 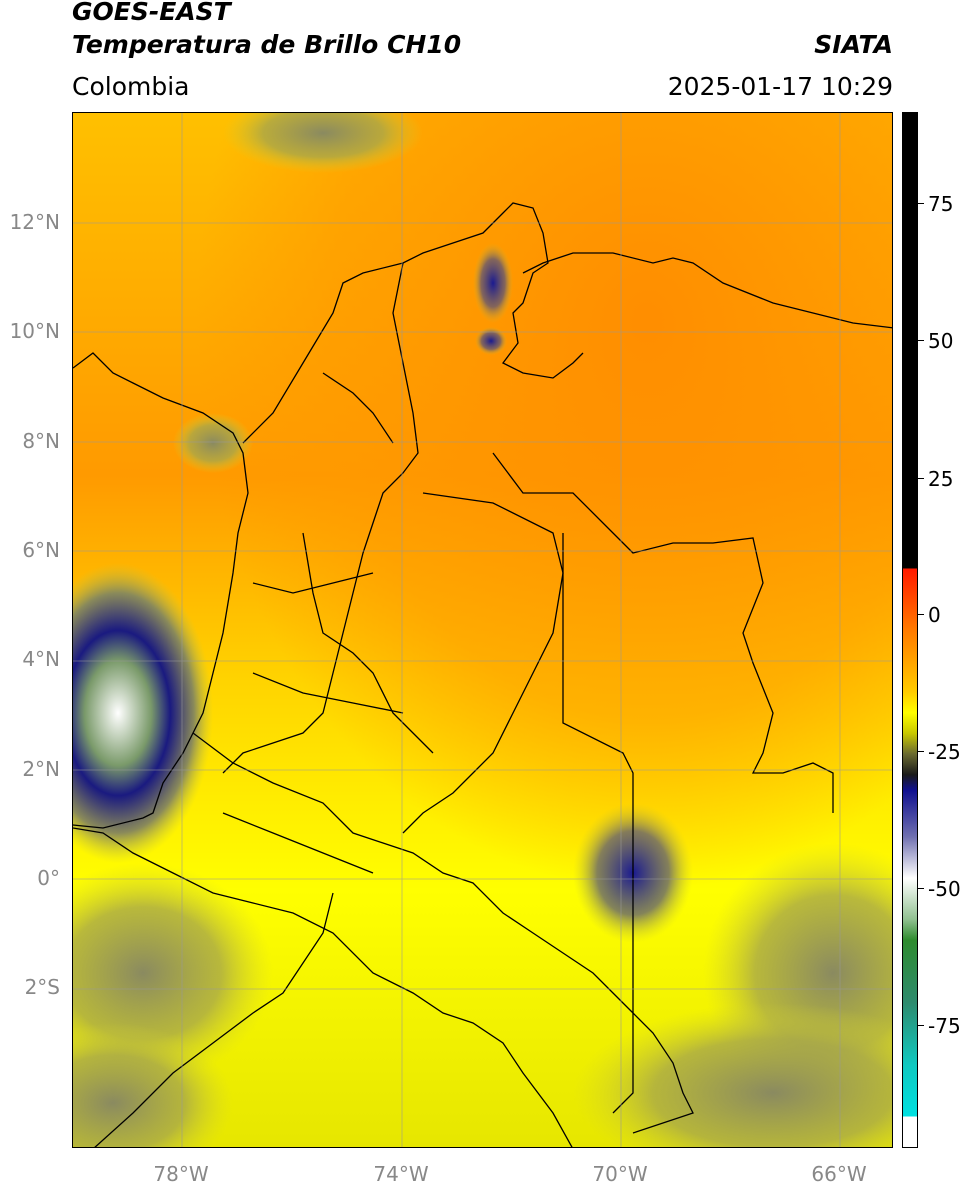 What do you see at coordinates (48, 878) in the screenshot?
I see `lat-label-0: 0°` at bounding box center [48, 878].